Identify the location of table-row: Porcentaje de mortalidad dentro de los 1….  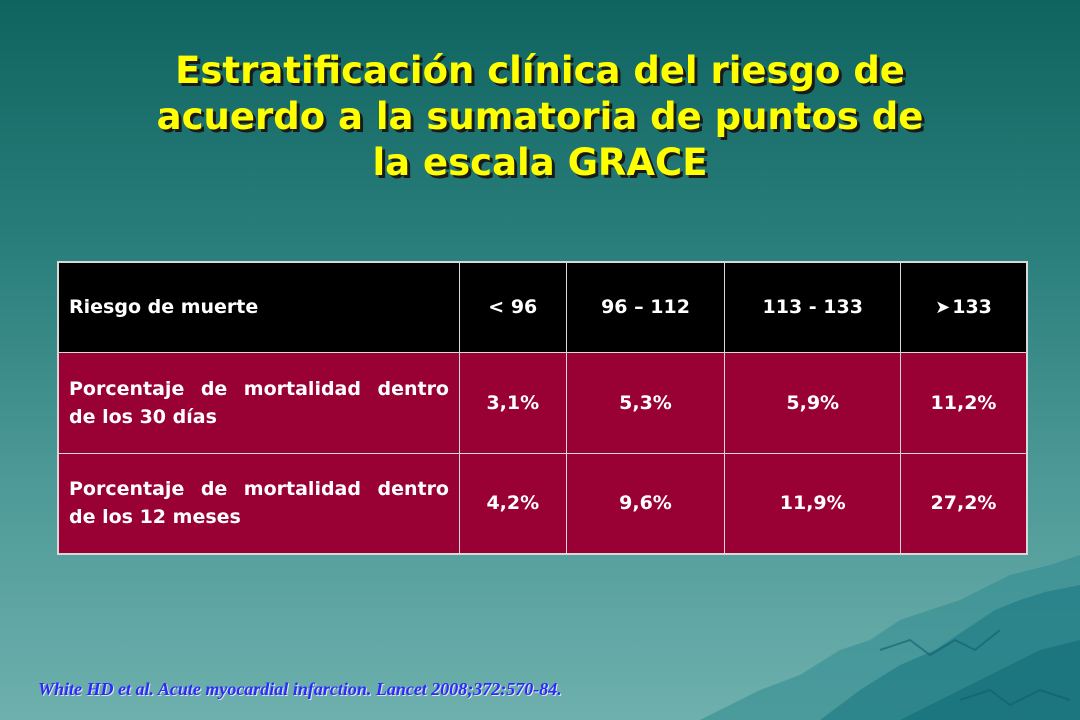
(542, 503).